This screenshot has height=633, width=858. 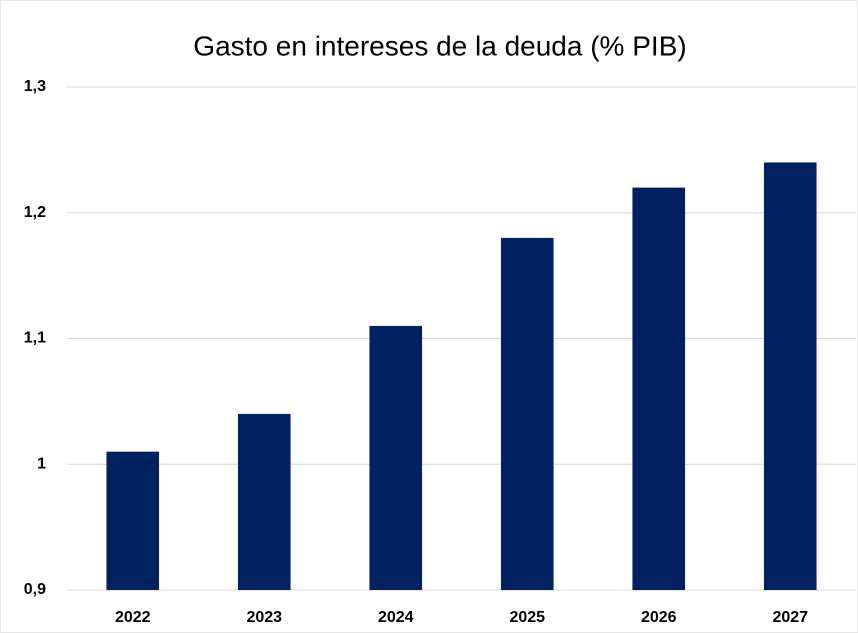 I want to click on chart-title: Gasto en intereses de la deuda (% PIB), so click(x=439, y=45).